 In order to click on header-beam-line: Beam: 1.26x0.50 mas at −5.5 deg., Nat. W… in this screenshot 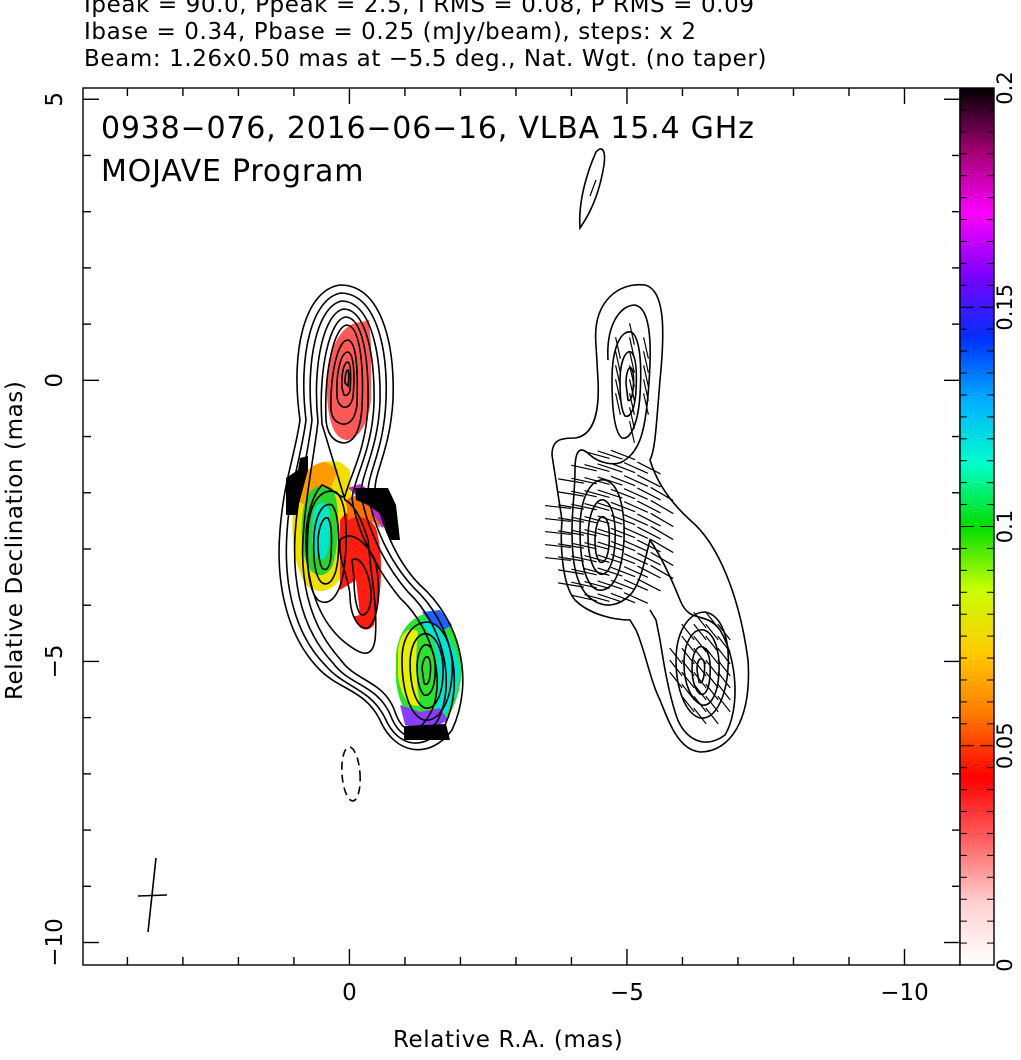, I will do `click(426, 59)`.